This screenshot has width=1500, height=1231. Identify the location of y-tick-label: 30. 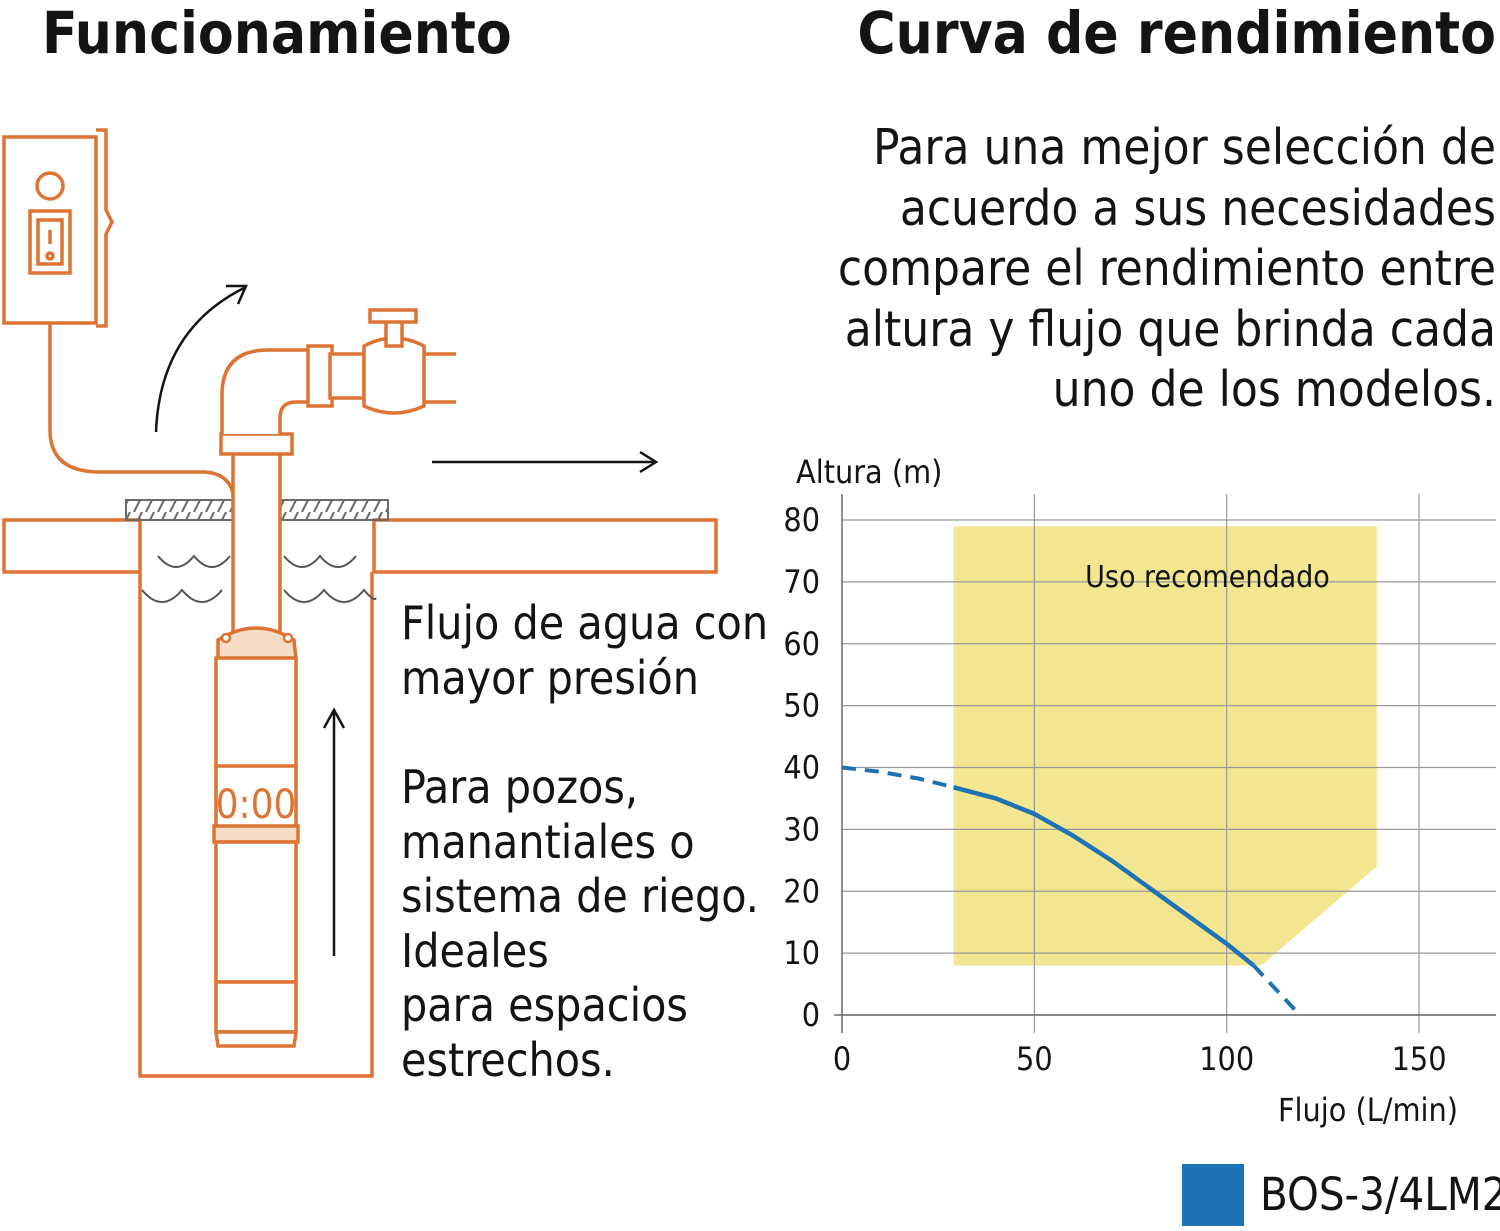
(801, 829).